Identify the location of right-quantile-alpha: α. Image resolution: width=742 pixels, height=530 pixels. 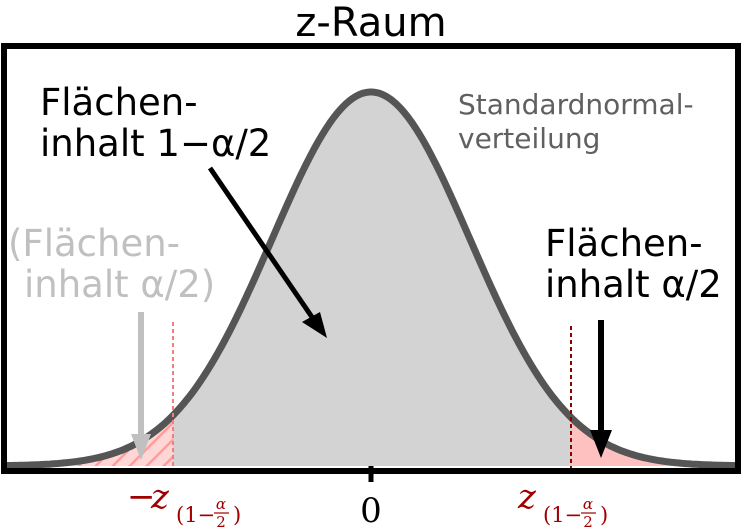
(588, 504).